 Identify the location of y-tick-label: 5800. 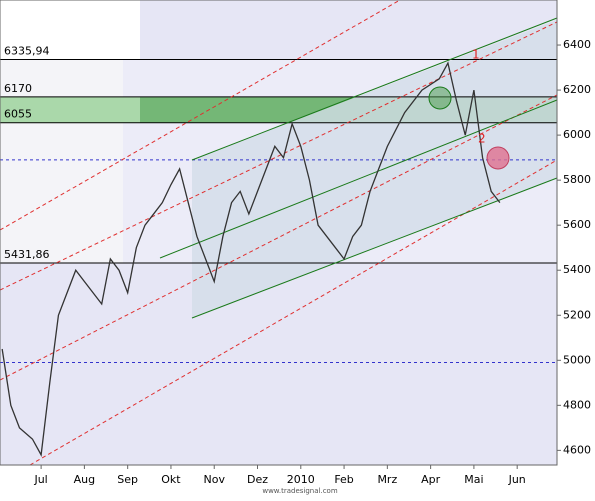
(577, 179).